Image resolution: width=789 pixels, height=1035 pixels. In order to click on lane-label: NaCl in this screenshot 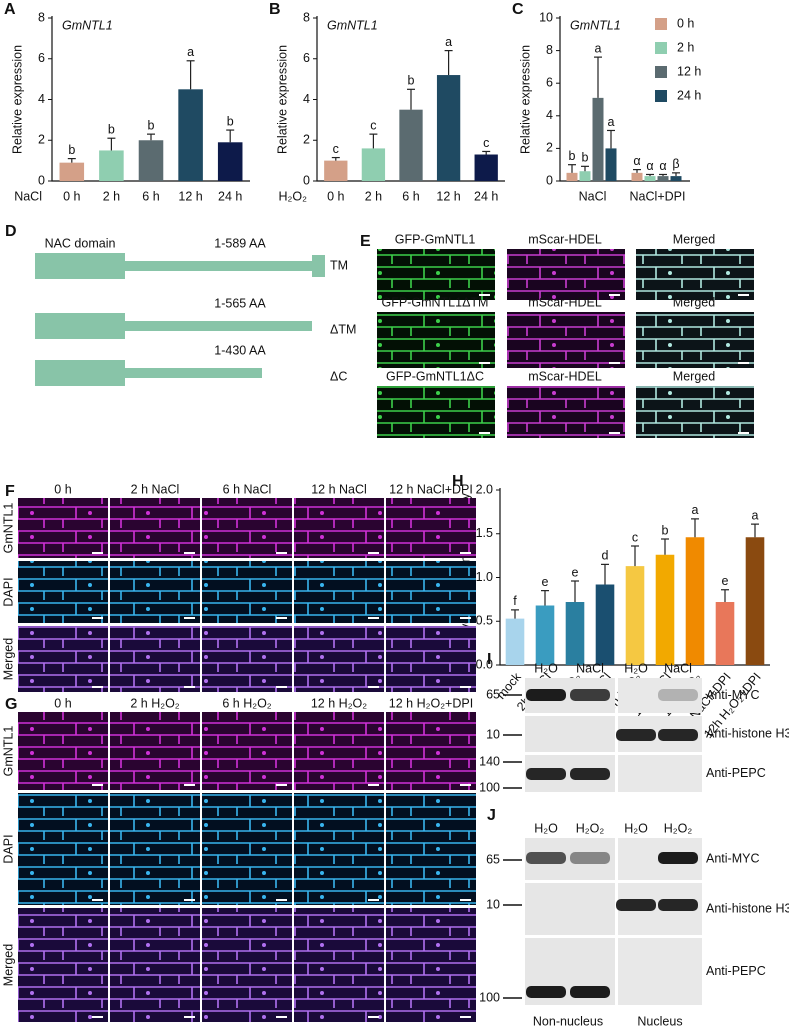, I will do `click(590, 668)`.